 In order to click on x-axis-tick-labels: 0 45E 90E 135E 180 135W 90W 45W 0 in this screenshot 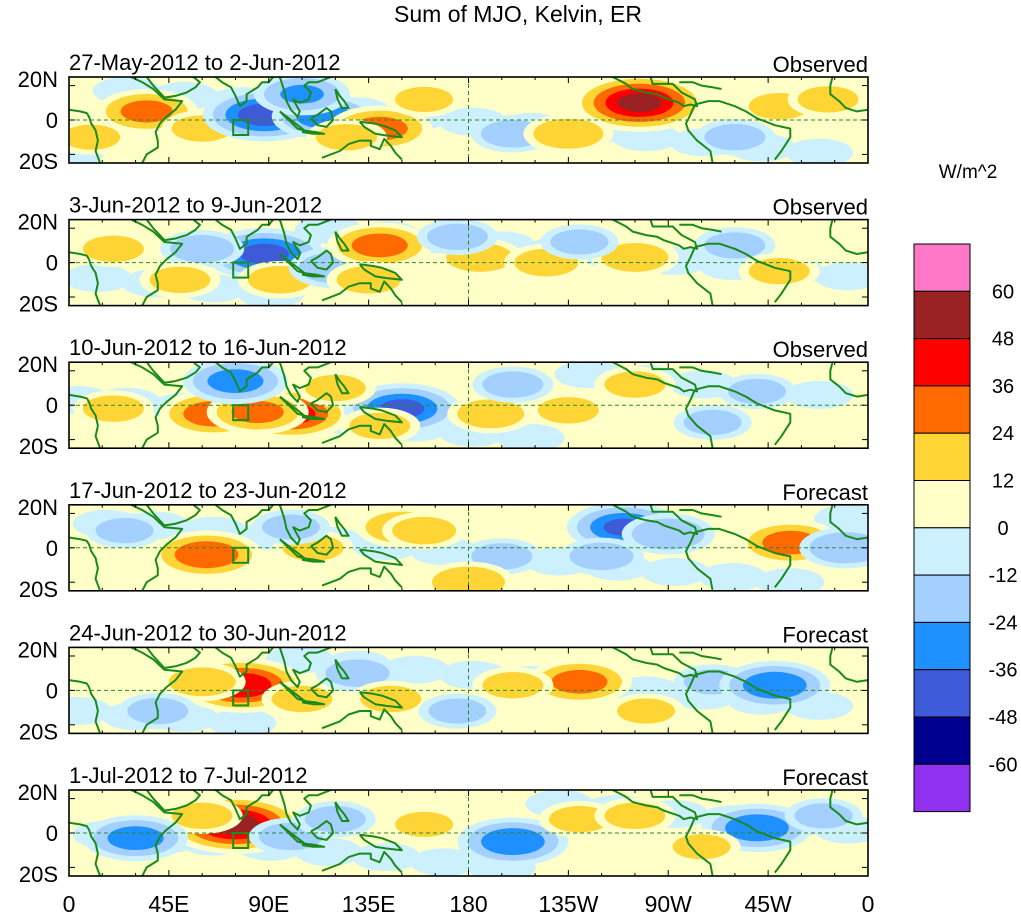, I will do `click(469, 904)`.